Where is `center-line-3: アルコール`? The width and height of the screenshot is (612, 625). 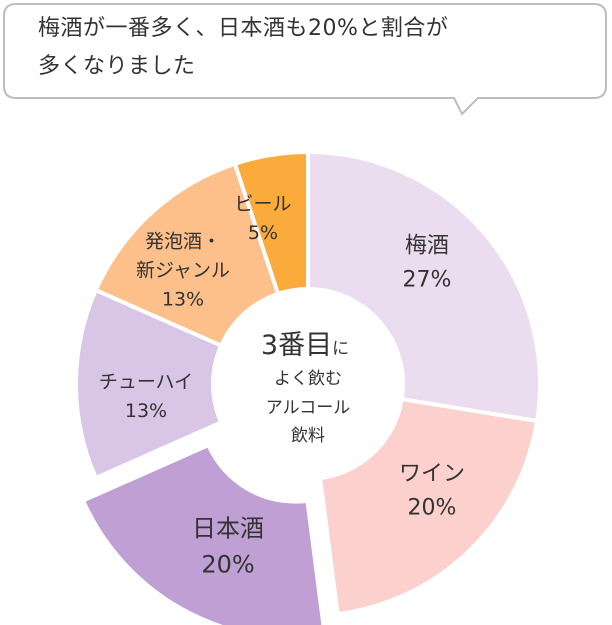 center-line-3: アルコール is located at coordinates (308, 408).